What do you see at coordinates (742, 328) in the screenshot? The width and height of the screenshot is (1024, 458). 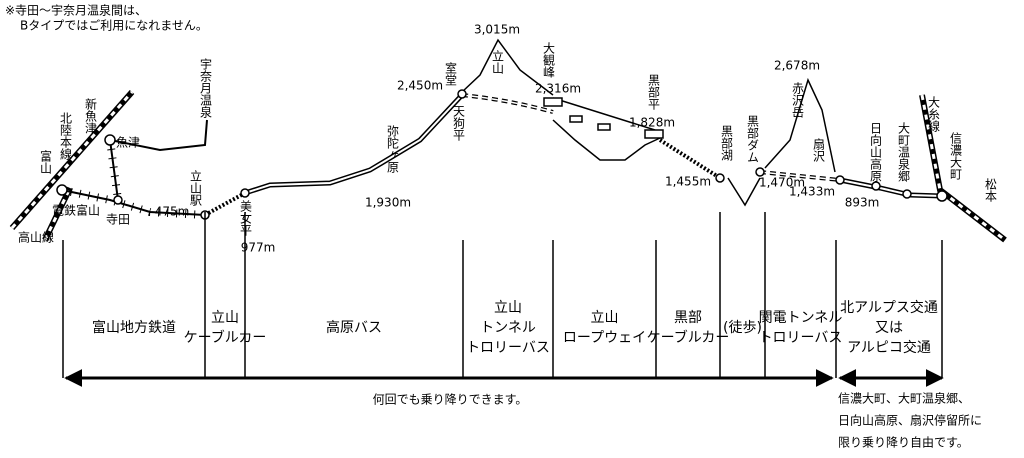 I see `segment-label: (徒歩)` at bounding box center [742, 328].